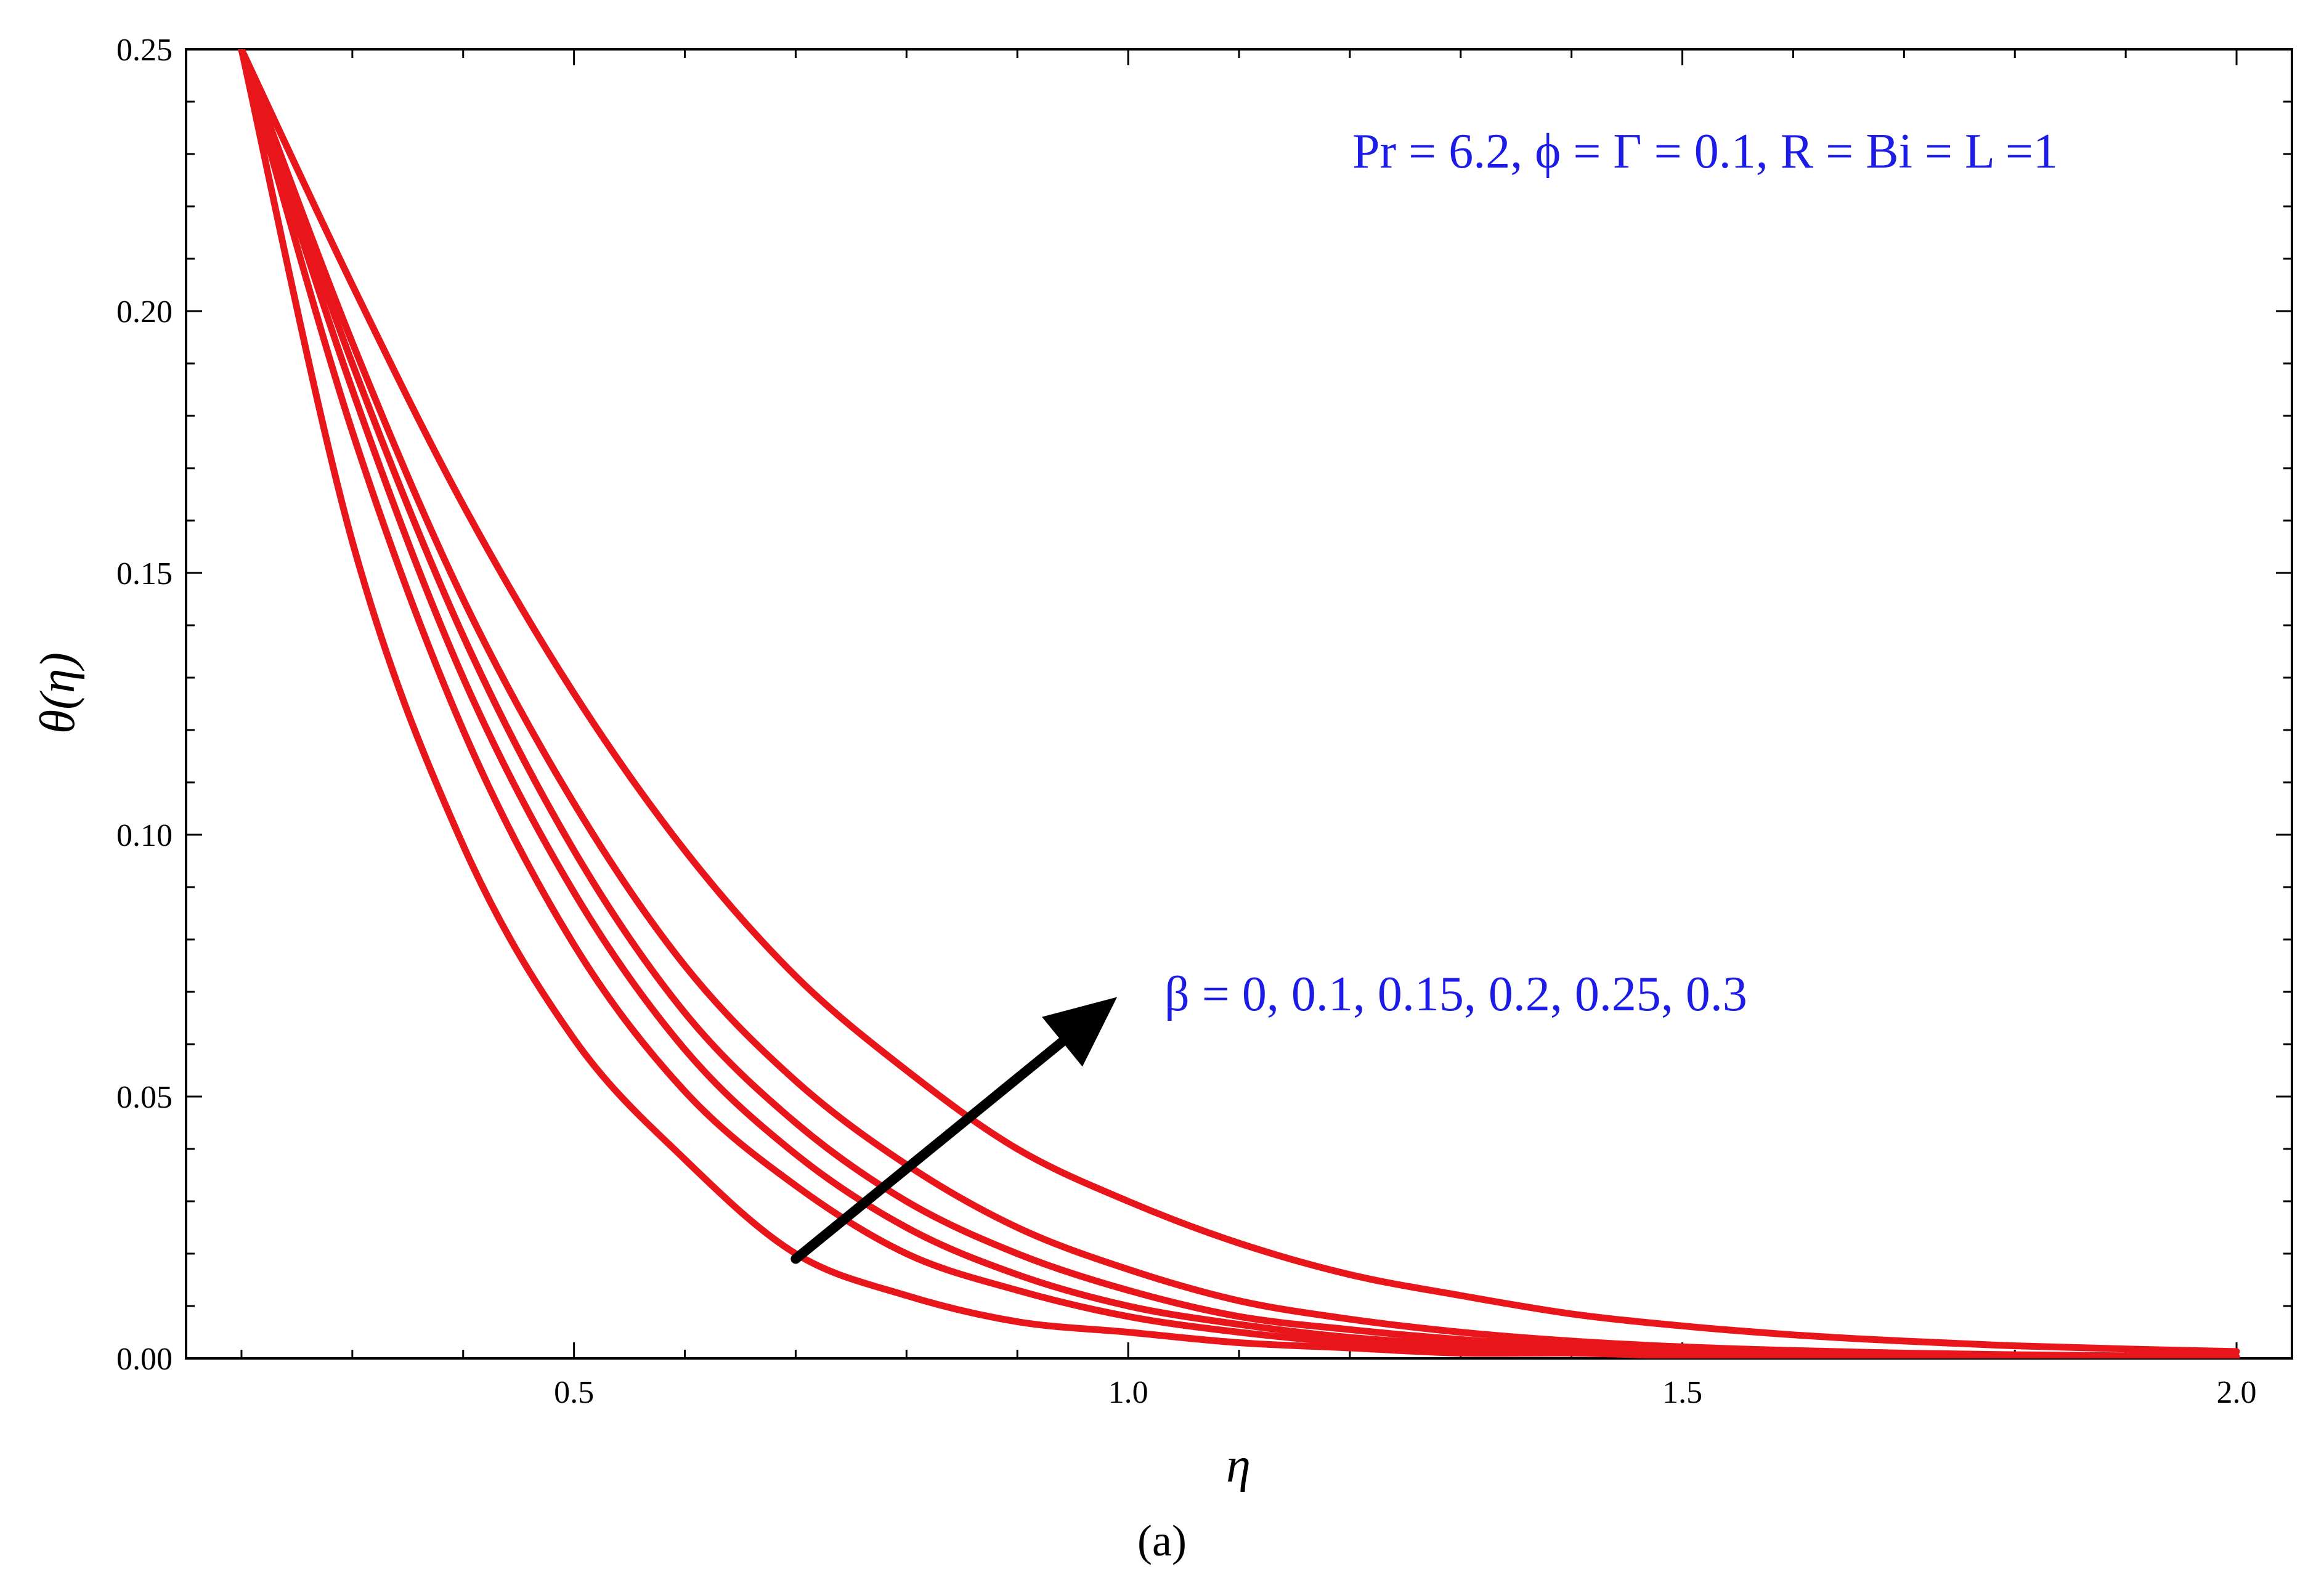  Describe the element at coordinates (144, 573) in the screenshot. I see `y-tick-label: 0.15` at that location.